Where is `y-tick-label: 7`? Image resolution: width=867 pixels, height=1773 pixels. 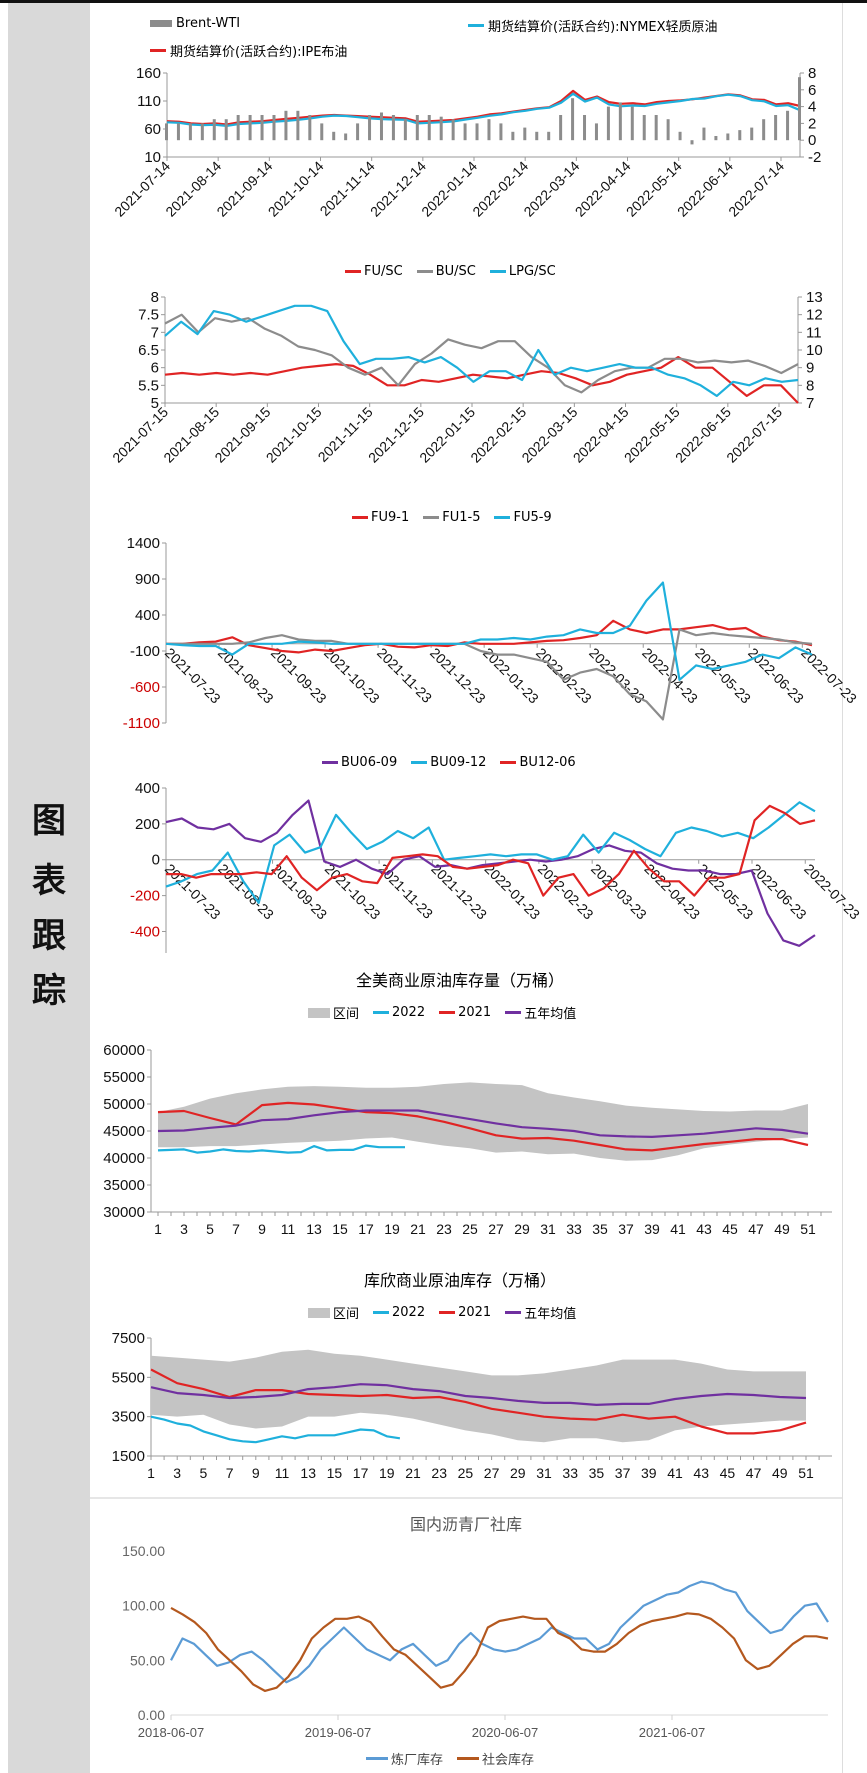
y-tick-label: 7 is located at coordinates (155, 332).